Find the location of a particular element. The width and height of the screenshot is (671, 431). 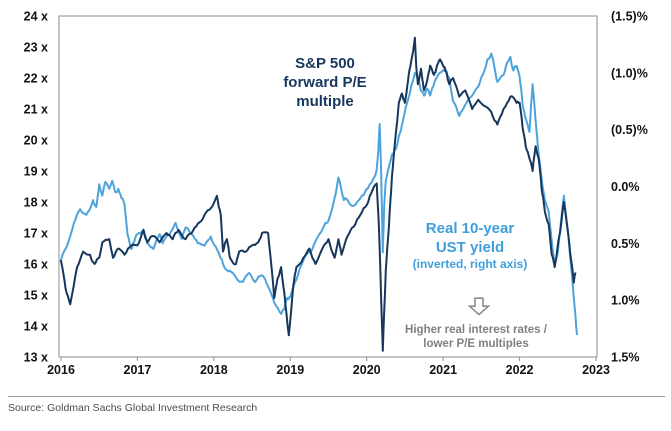

right-axis-label: (1.5)% is located at coordinates (629, 17).